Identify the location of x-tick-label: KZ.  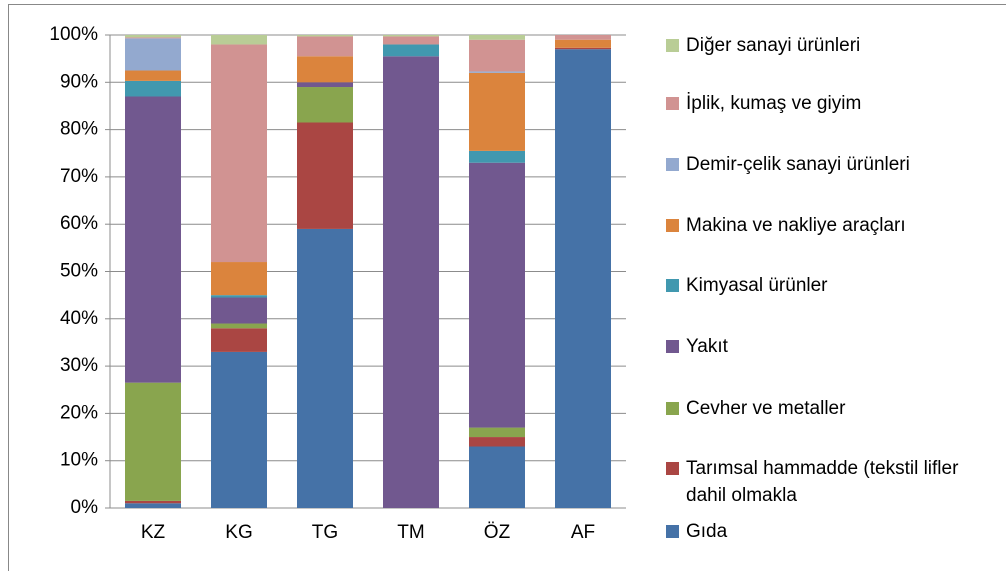
(153, 532).